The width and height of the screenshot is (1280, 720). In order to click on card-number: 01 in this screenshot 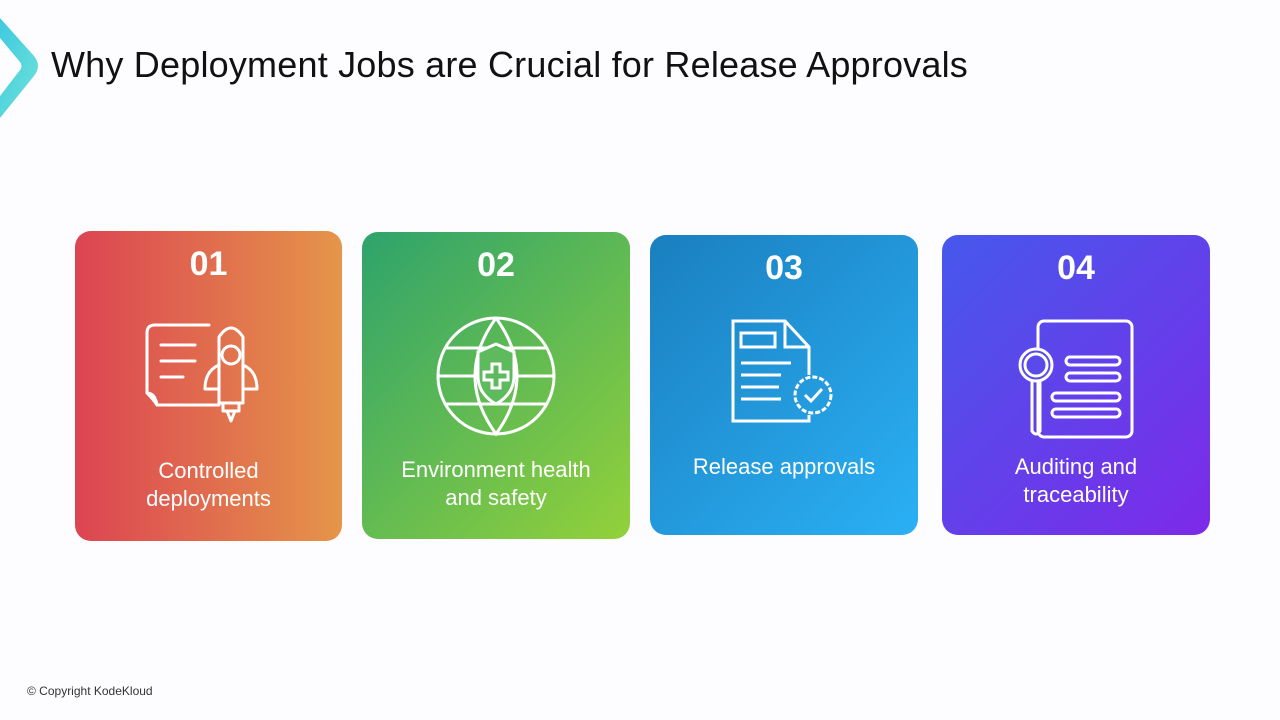, I will do `click(208, 264)`.